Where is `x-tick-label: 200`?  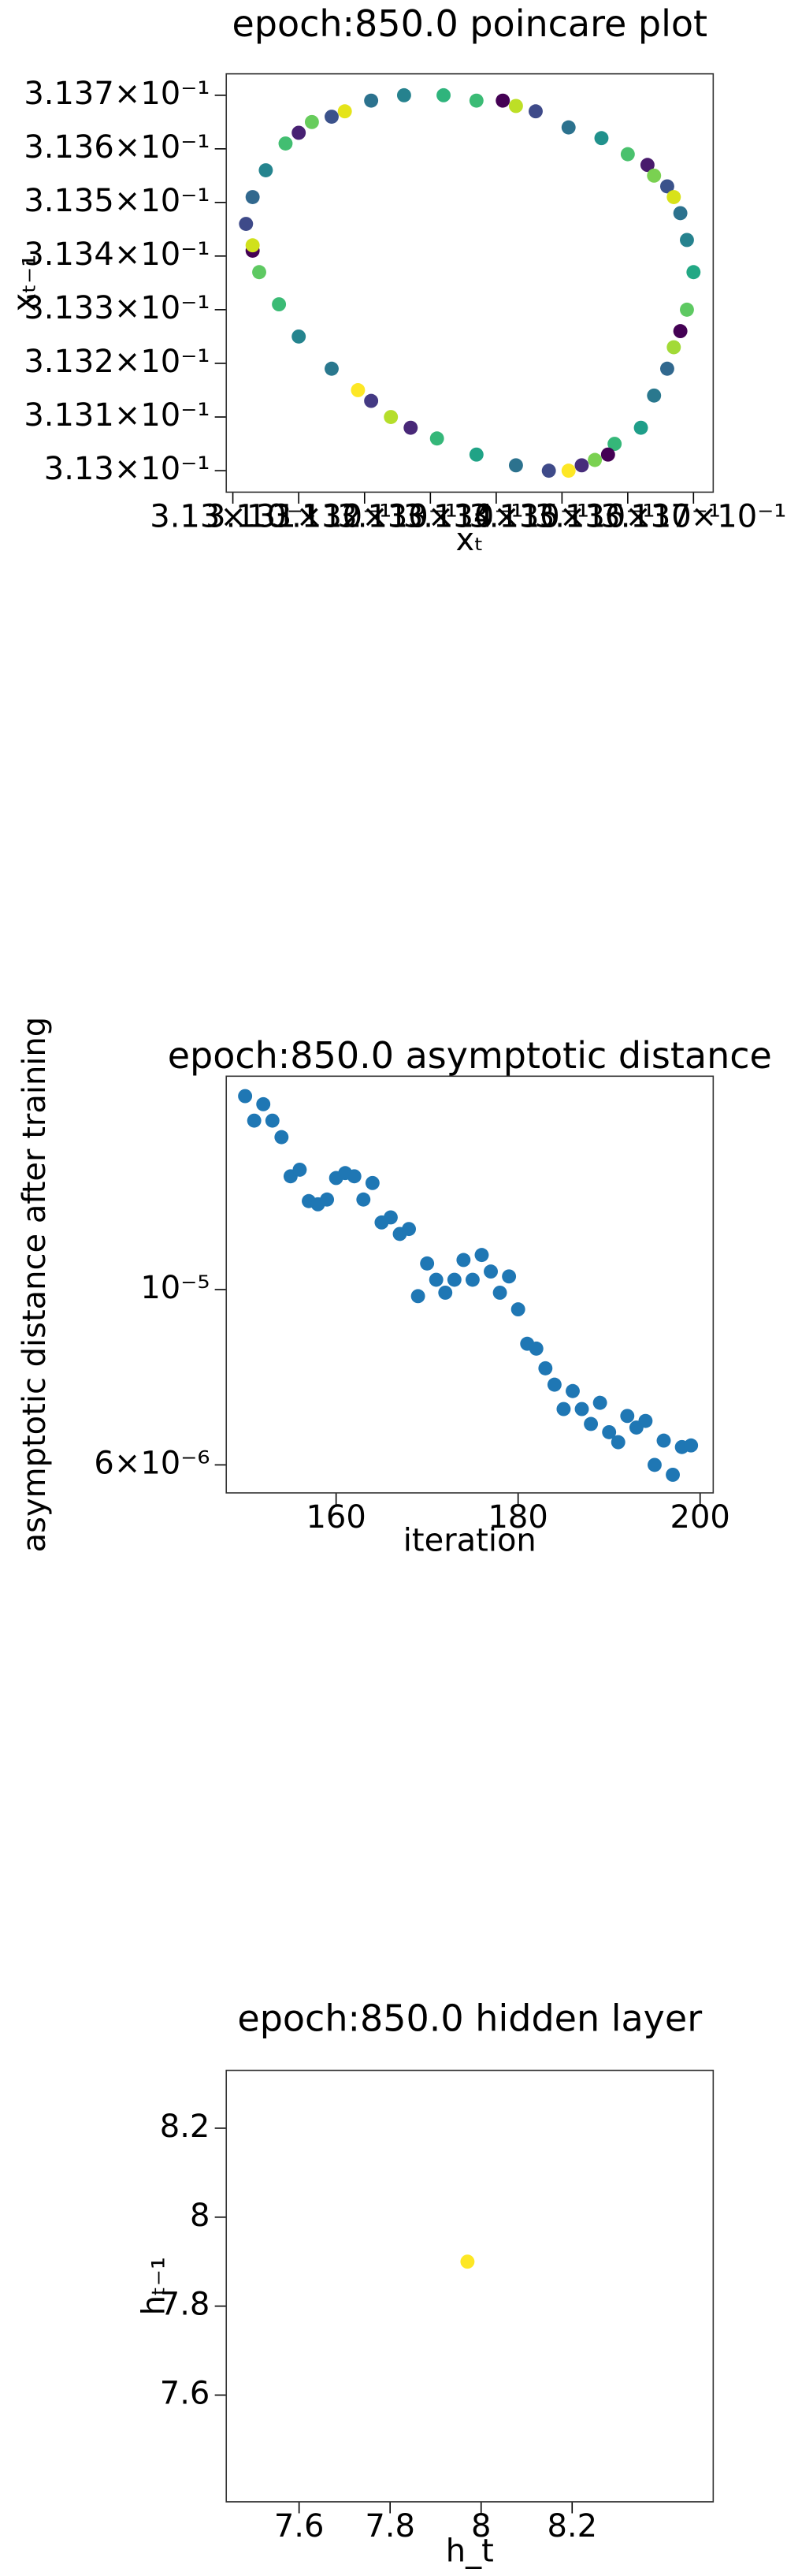 x-tick-label: 200 is located at coordinates (700, 1517).